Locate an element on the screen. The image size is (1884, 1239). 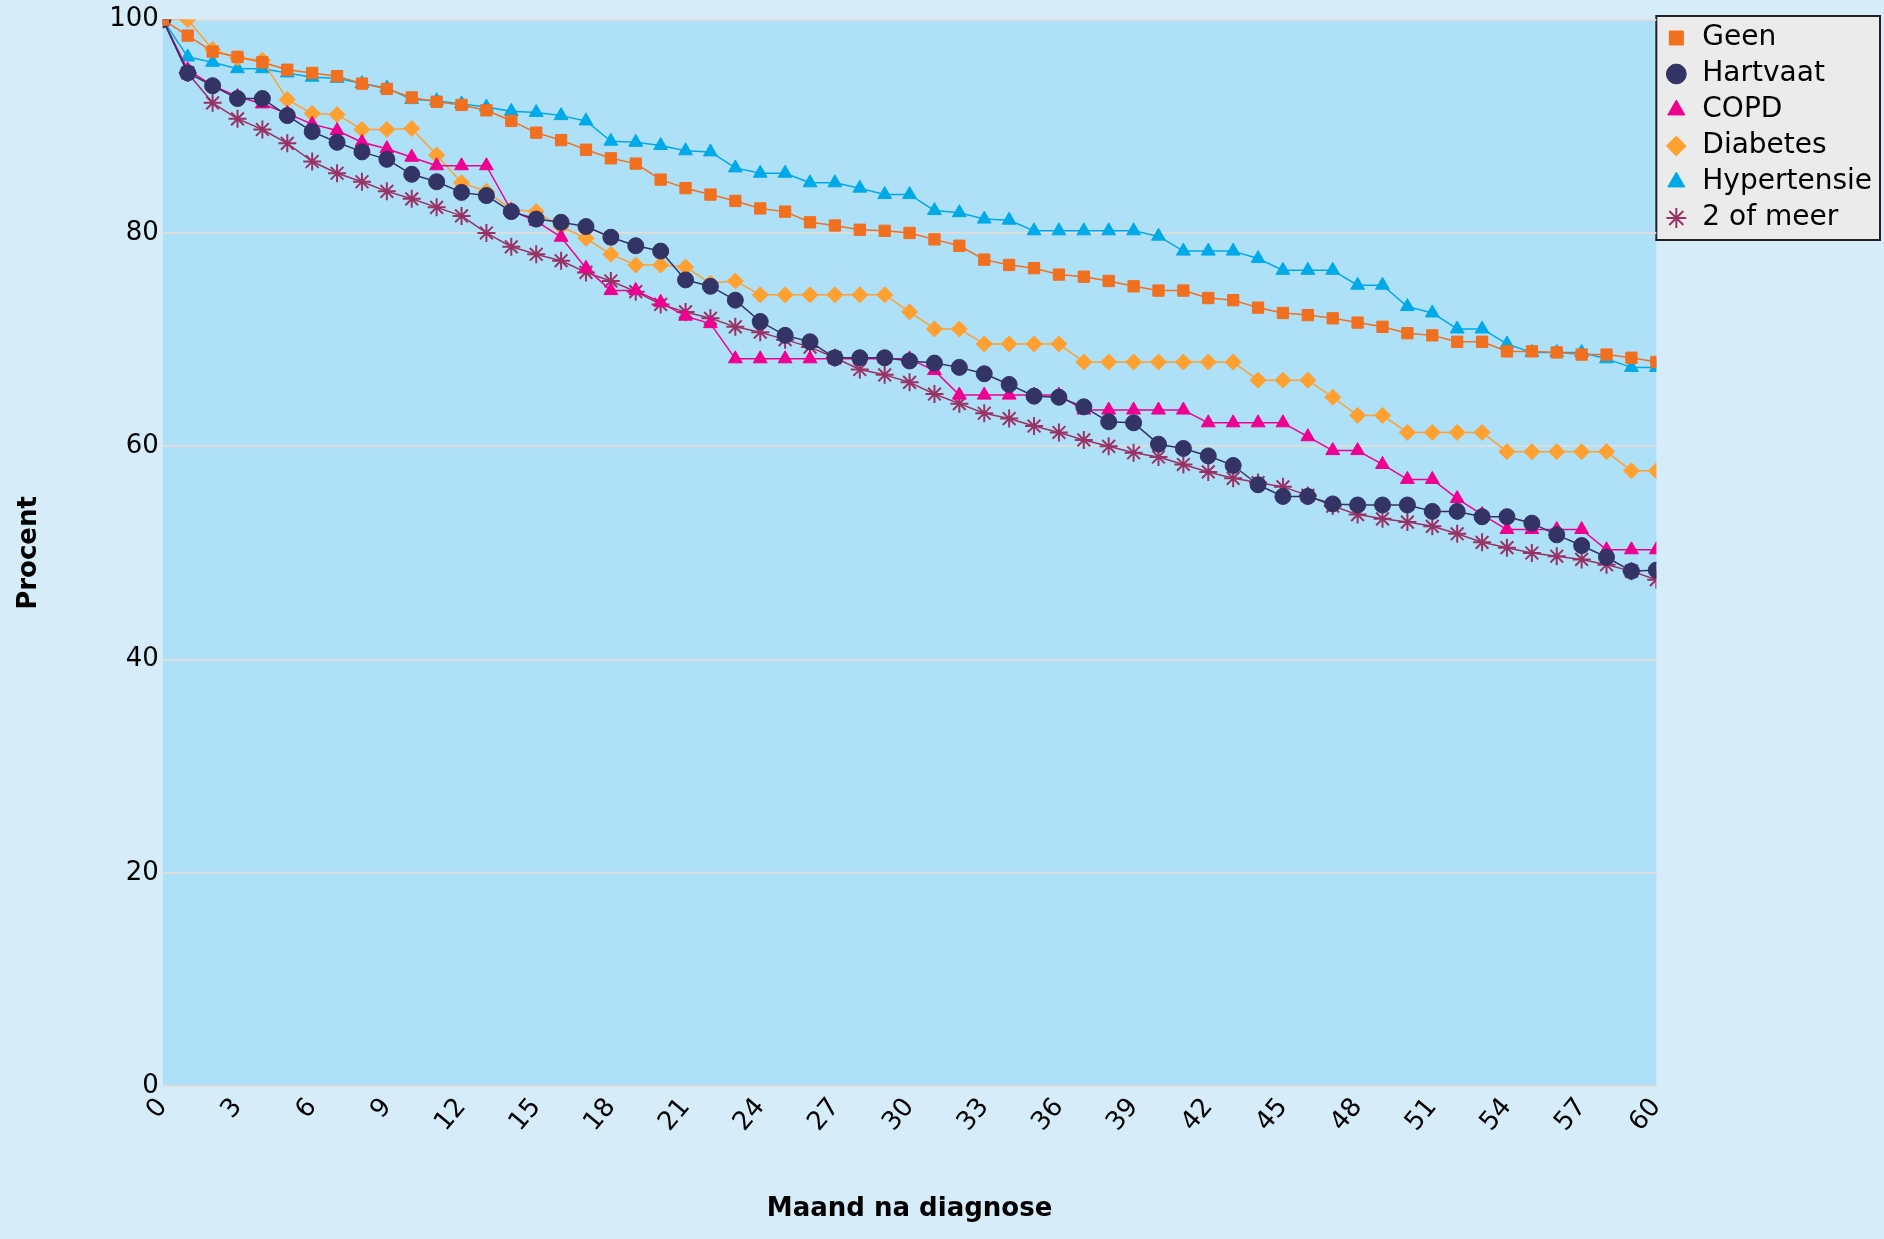
x-tick-label: 42 is located at coordinates (1196, 1113).